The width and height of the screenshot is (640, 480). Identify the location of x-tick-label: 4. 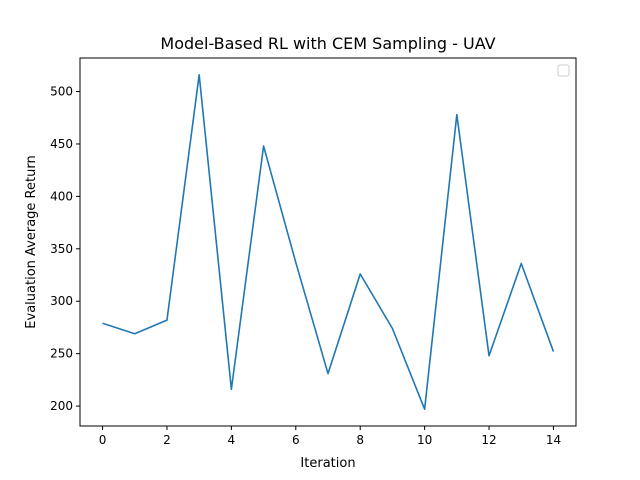
(232, 440).